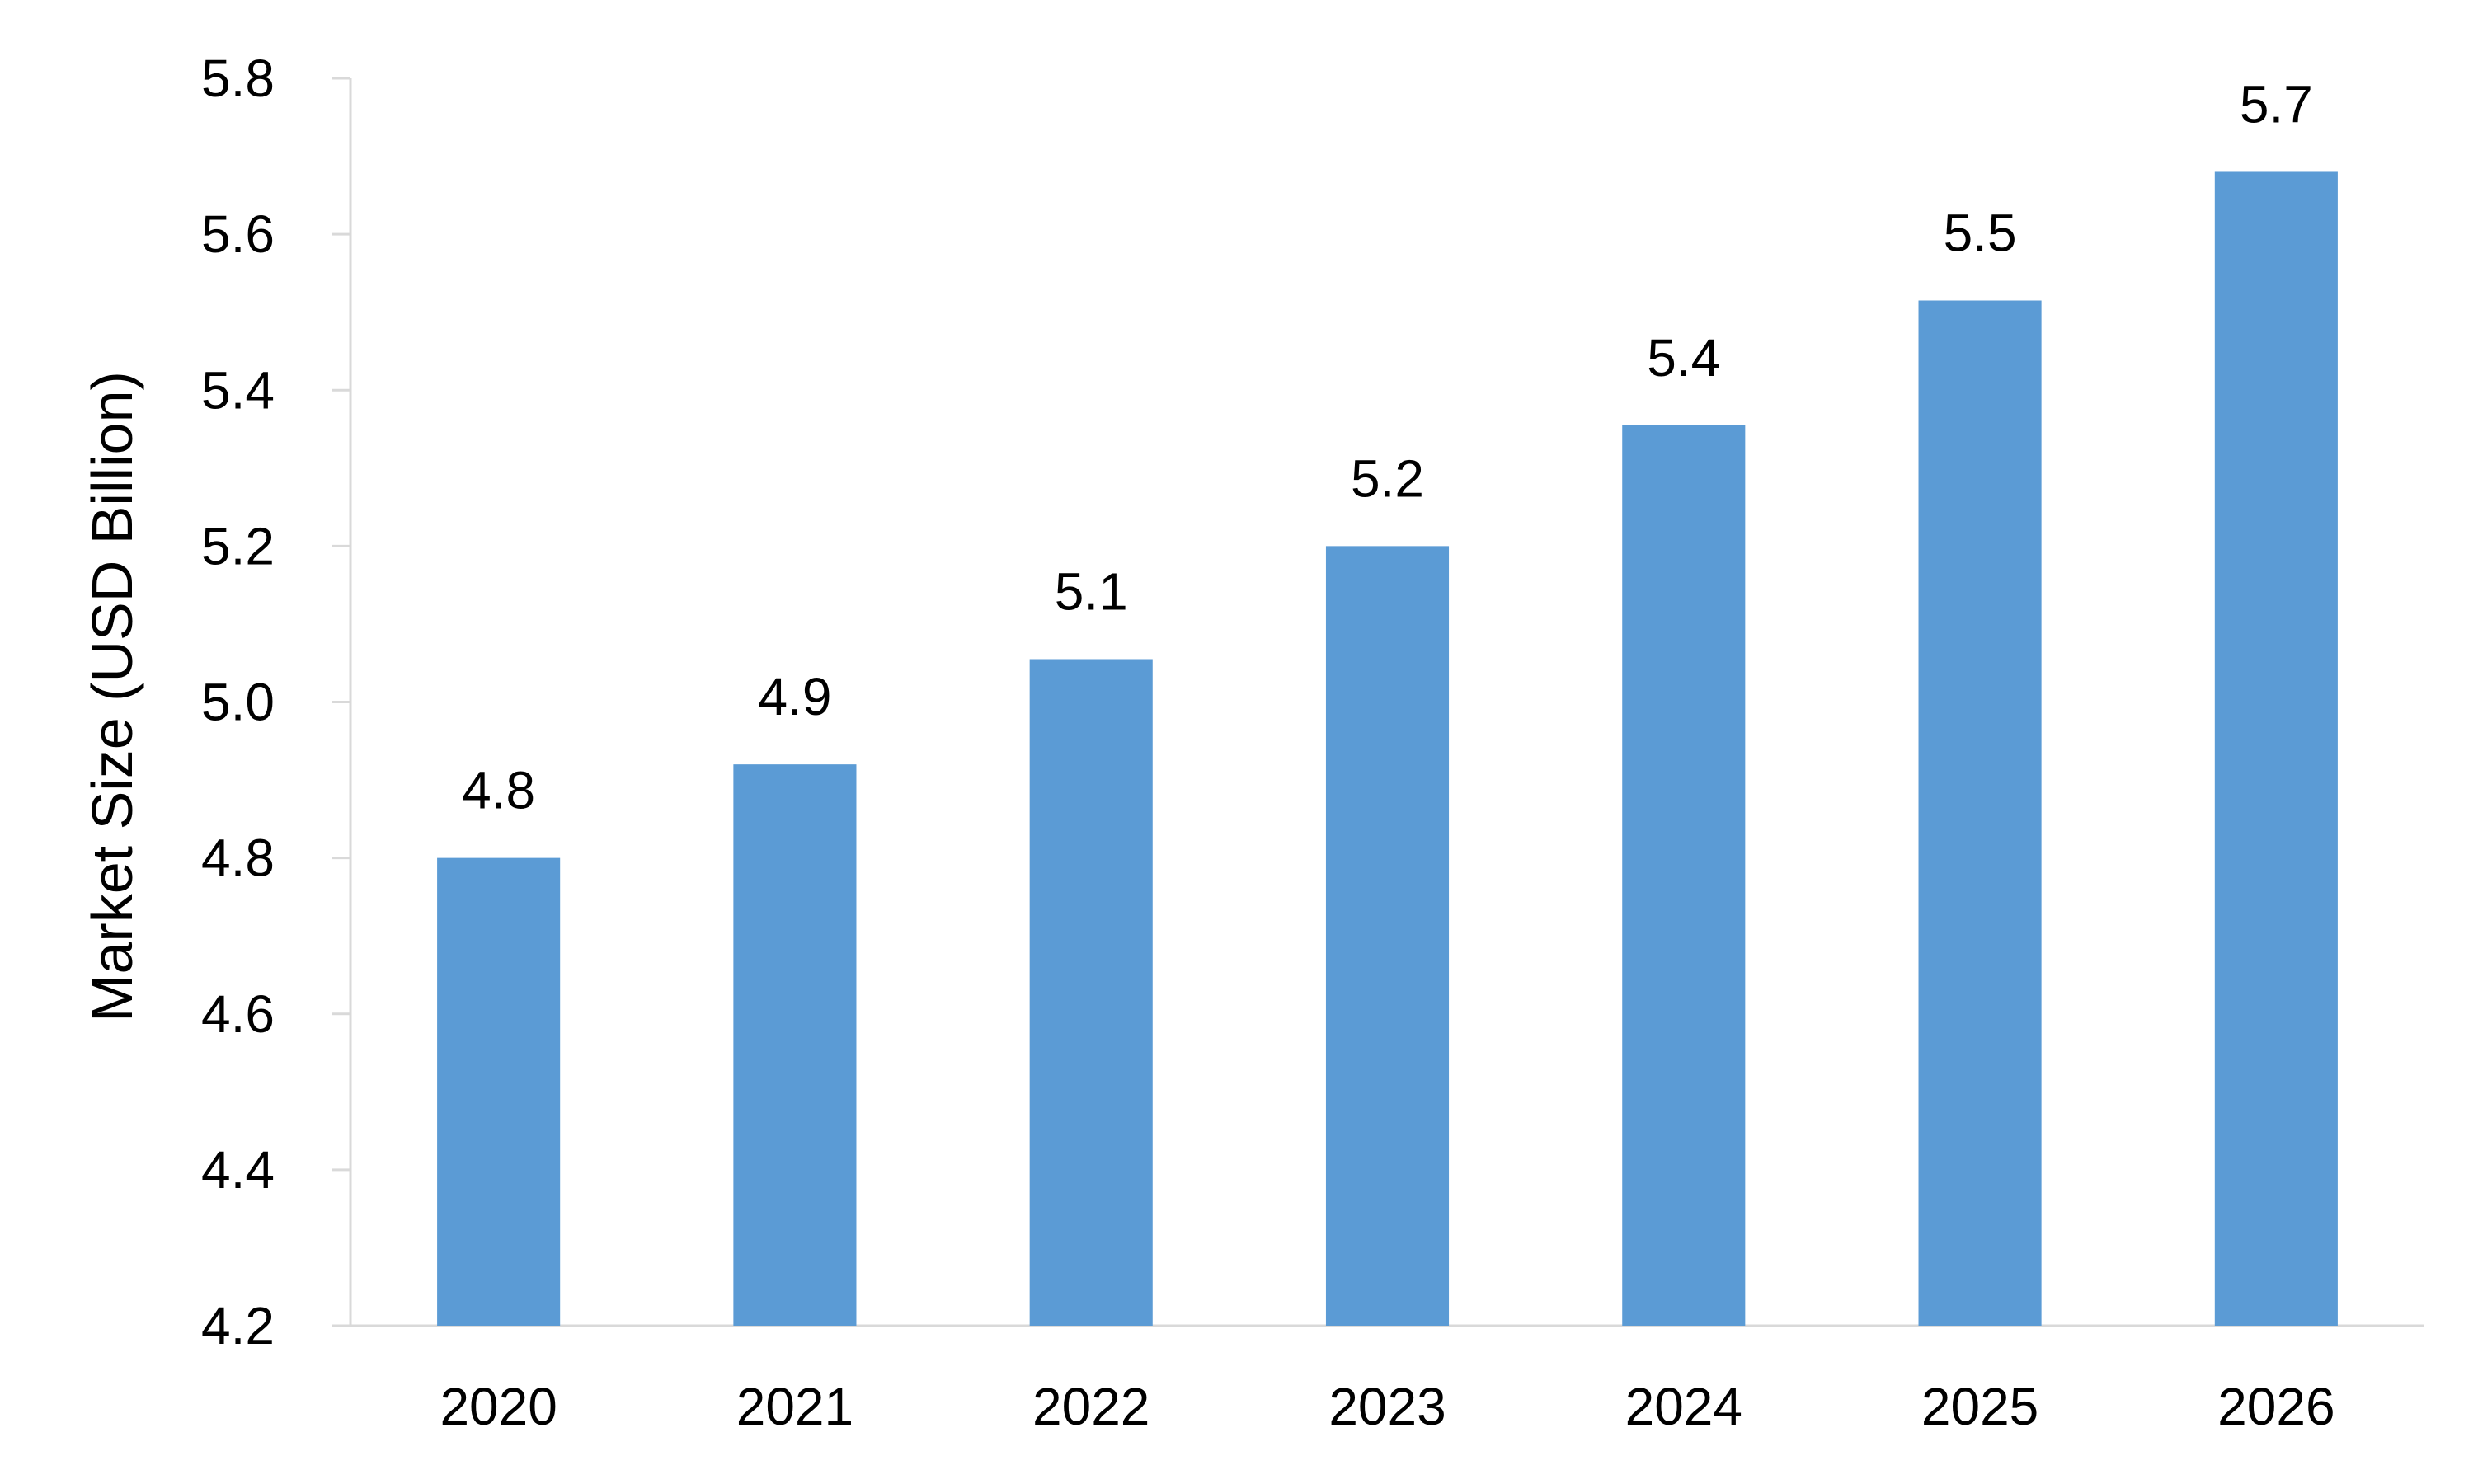 The image size is (2492, 1484). Describe the element at coordinates (238, 390) in the screenshot. I see `y-tick-label: 5.4` at that location.